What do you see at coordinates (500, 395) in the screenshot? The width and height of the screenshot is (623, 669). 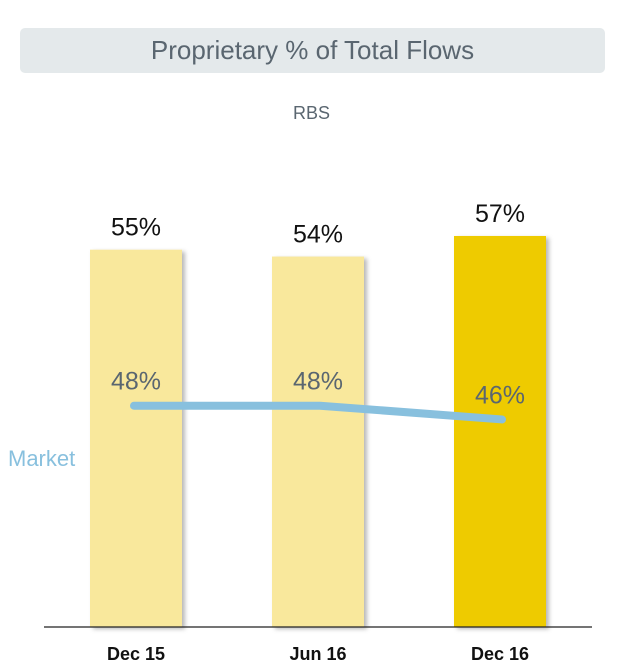 I see `market-value-label: 46%` at bounding box center [500, 395].